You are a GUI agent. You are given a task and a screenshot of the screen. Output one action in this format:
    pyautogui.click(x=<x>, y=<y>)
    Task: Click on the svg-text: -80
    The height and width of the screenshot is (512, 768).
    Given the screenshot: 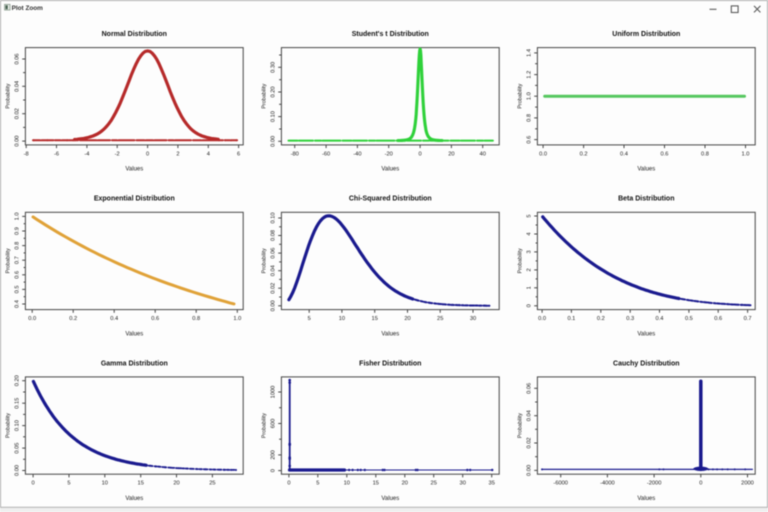 What is the action you would take?
    pyautogui.click(x=295, y=154)
    